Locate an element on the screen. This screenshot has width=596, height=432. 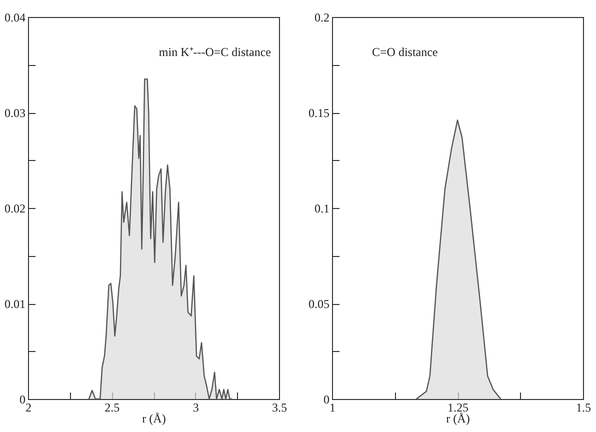
x-tick-label: 1.5 is located at coordinates (583, 407).